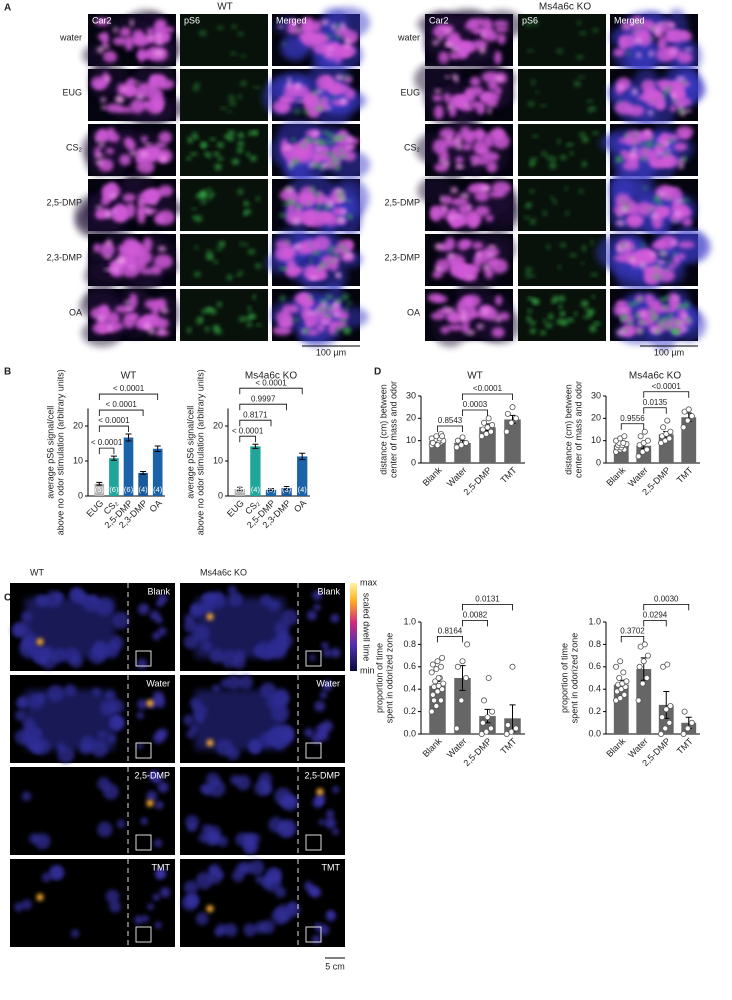  Describe the element at coordinates (106, 451) in the screenshot. I see `comparison-bracket` at that location.